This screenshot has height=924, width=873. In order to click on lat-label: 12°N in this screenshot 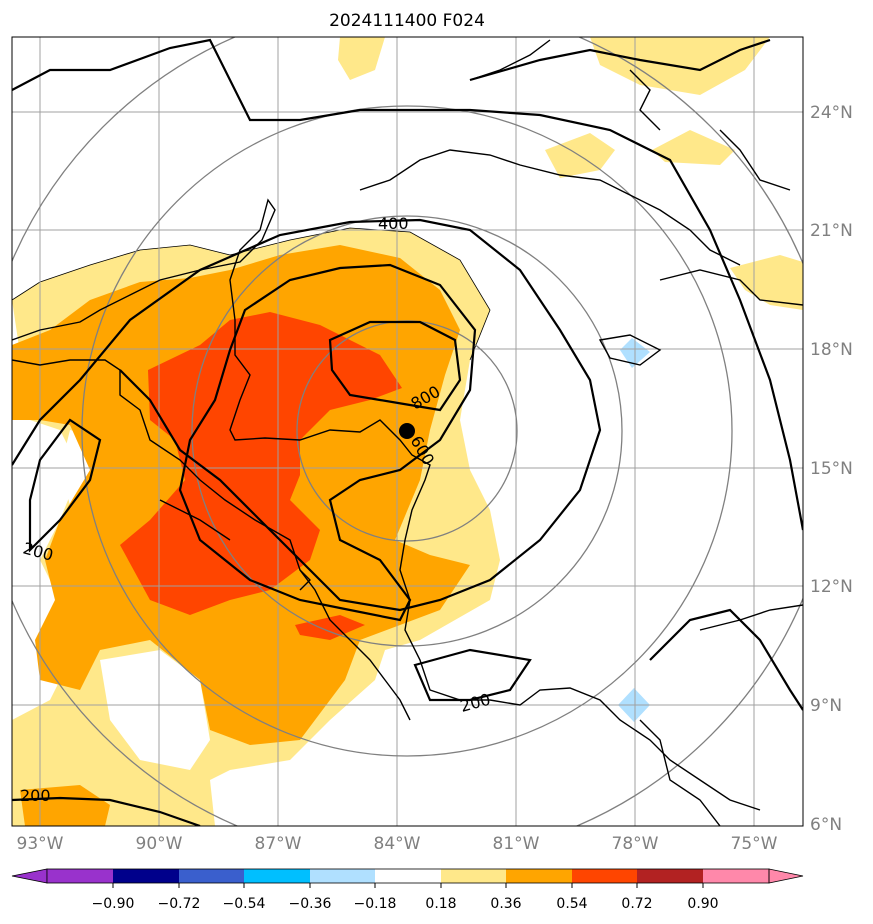, I will do `click(831, 587)`.